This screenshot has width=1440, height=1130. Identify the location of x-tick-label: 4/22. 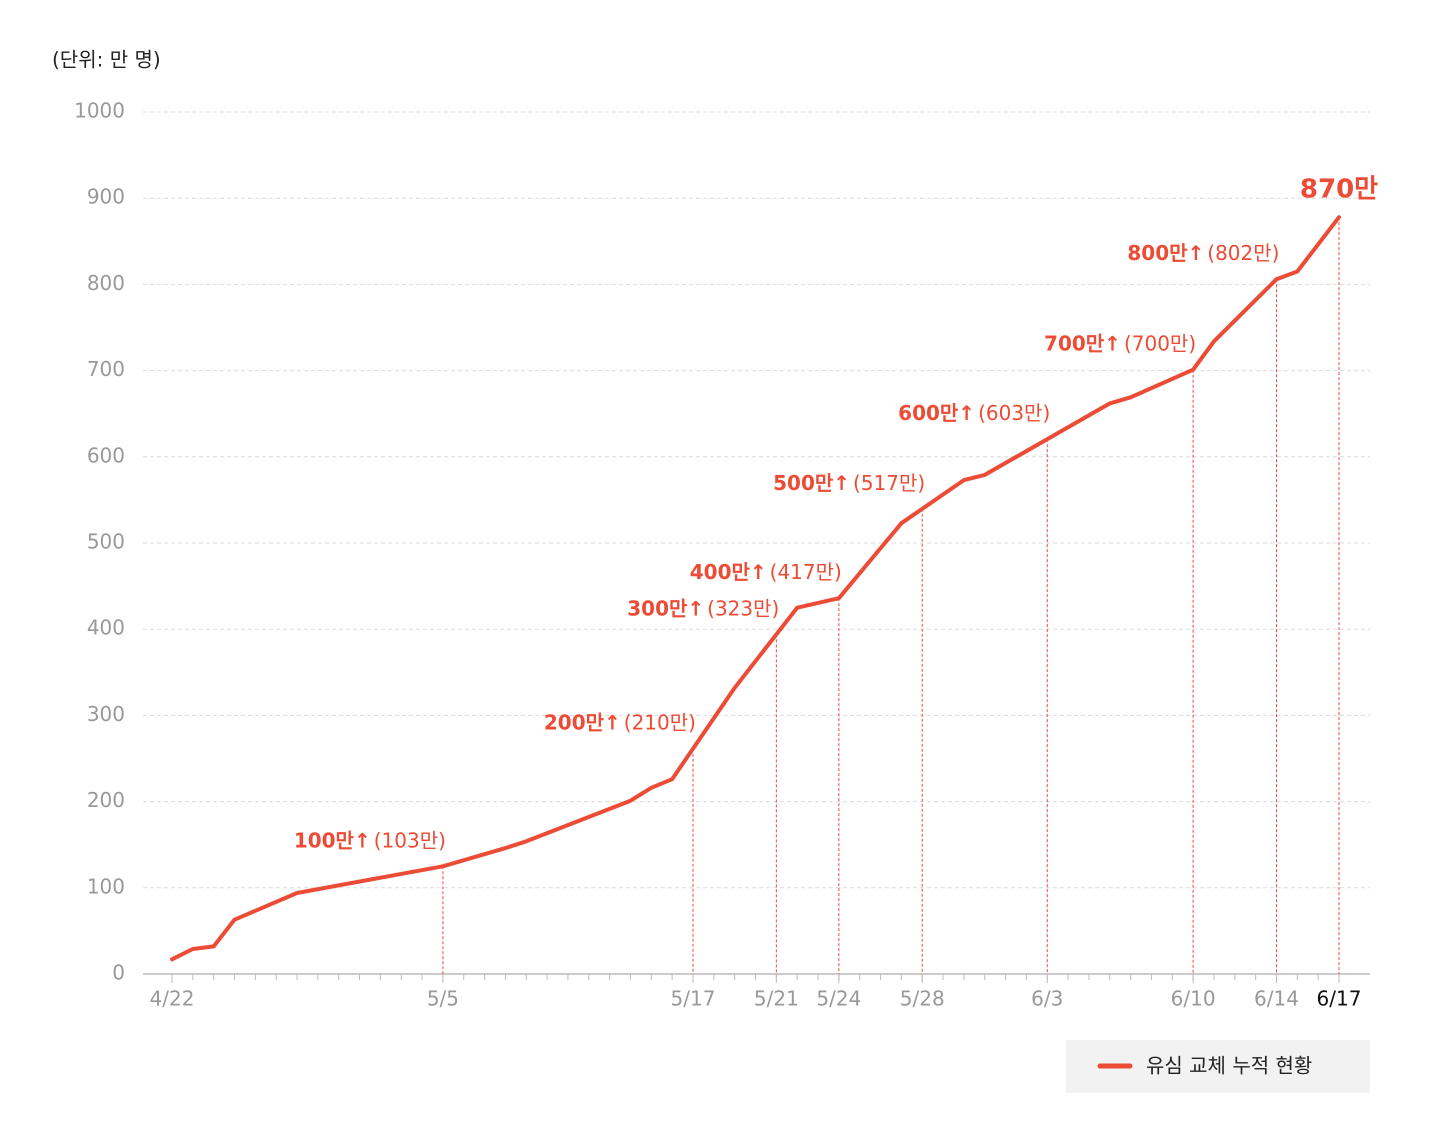
(172, 999).